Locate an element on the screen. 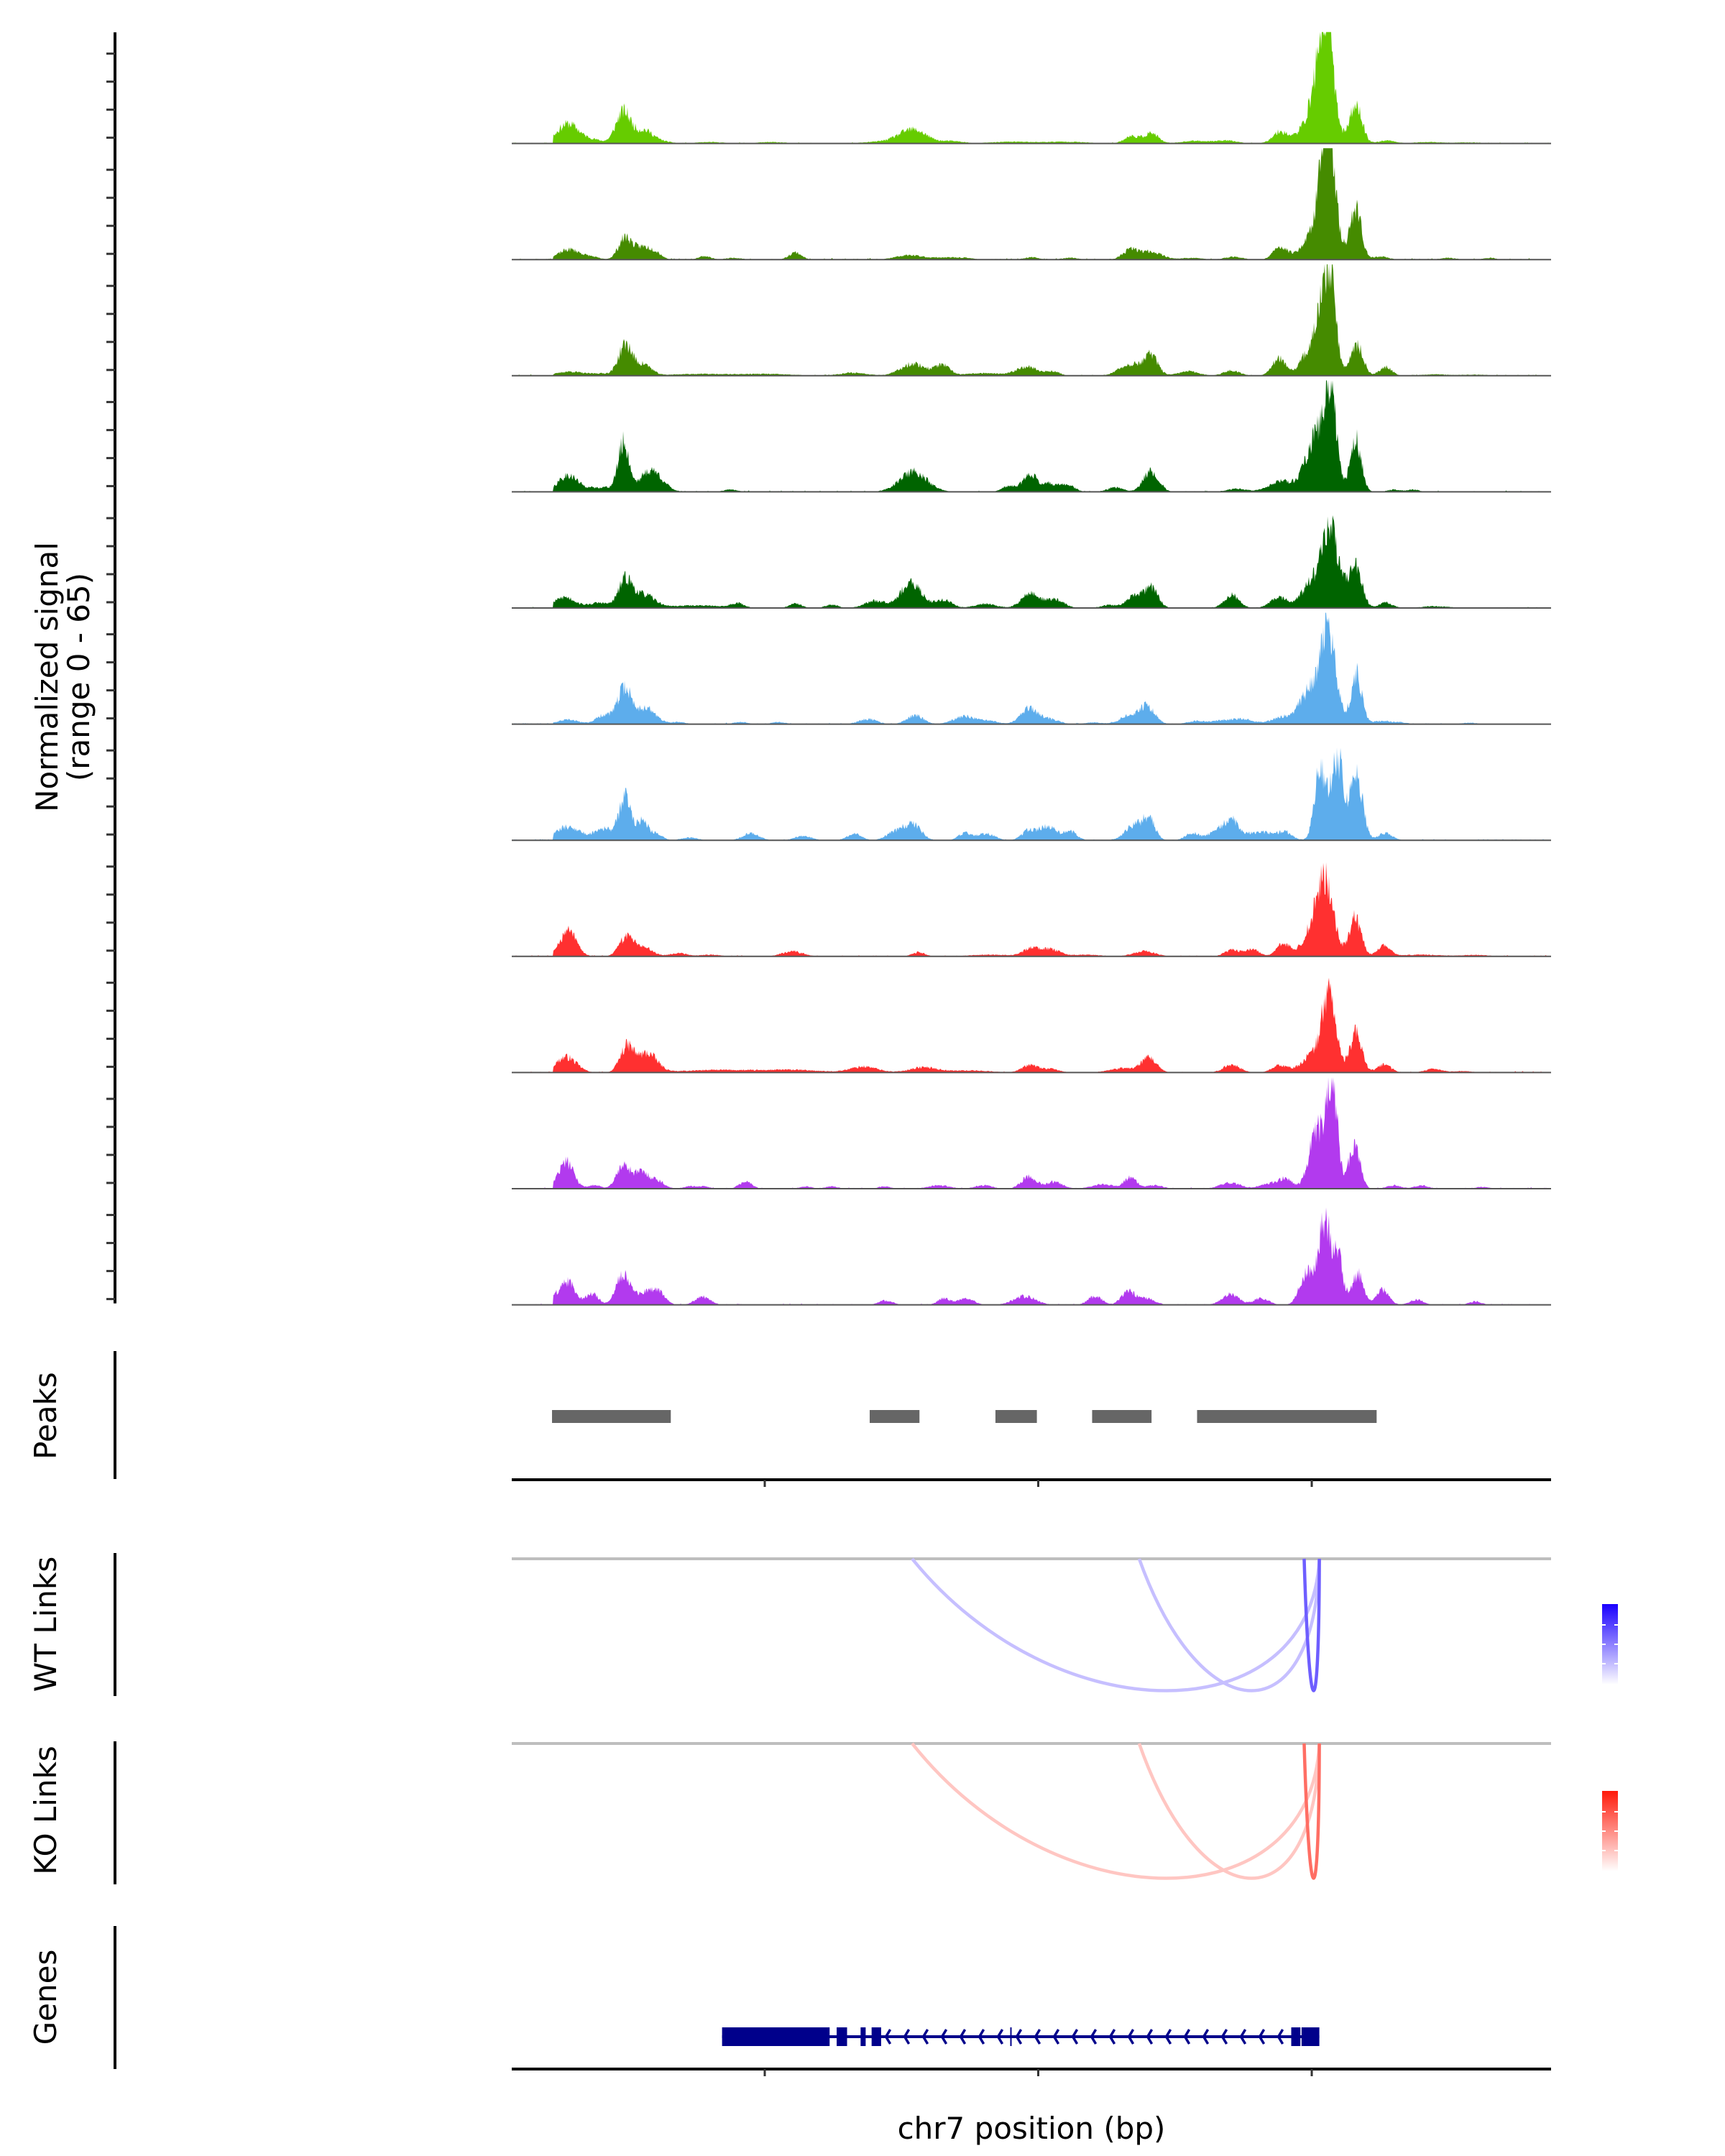  peaks-track-label: Peaks is located at coordinates (45, 1416).